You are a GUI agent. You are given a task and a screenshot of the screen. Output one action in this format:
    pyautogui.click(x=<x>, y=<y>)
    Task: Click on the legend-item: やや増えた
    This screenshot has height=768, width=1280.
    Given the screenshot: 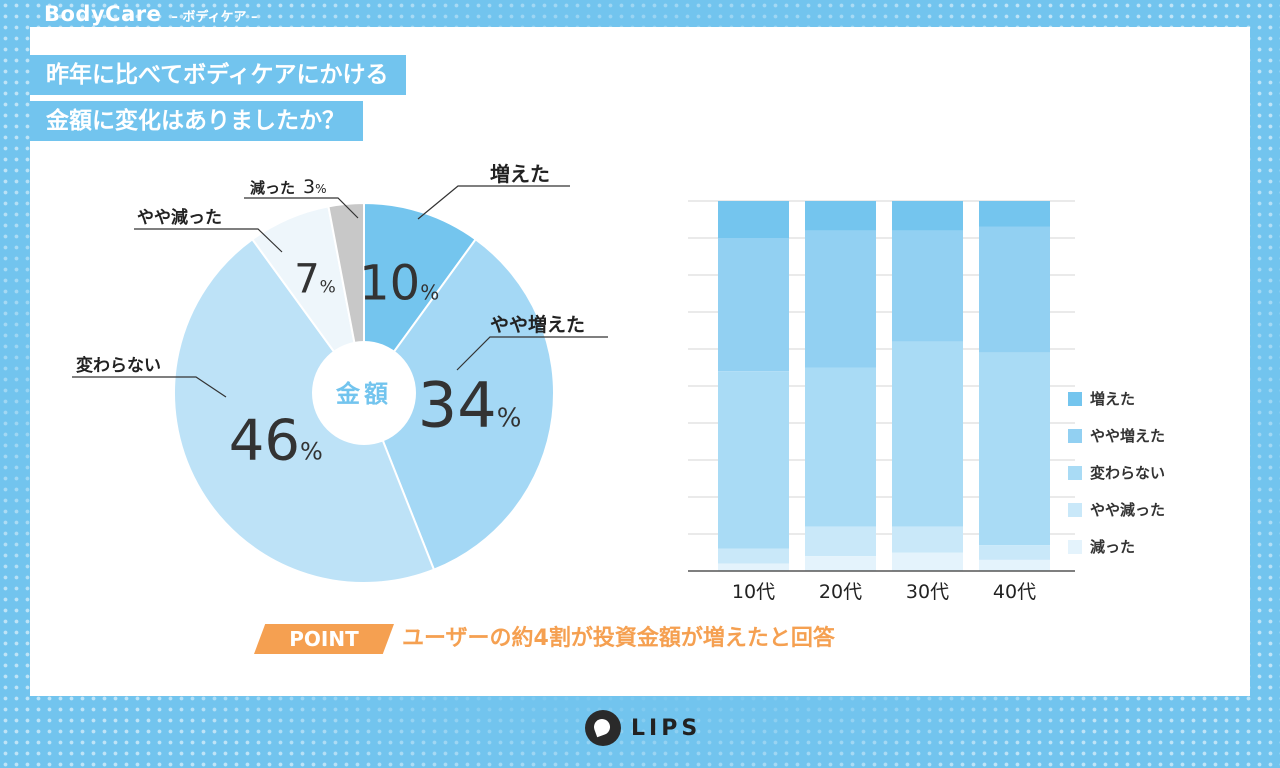 What is the action you would take?
    pyautogui.click(x=1116, y=435)
    